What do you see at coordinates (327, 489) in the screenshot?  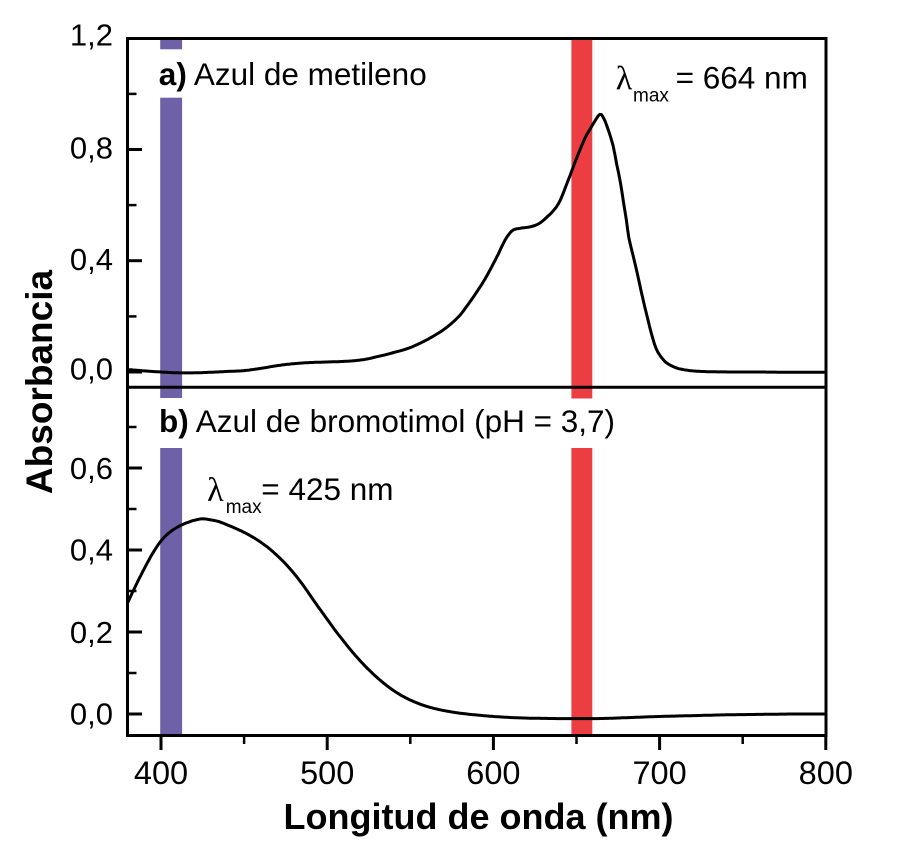 I see `svg-text: = 425 nm` at bounding box center [327, 489].